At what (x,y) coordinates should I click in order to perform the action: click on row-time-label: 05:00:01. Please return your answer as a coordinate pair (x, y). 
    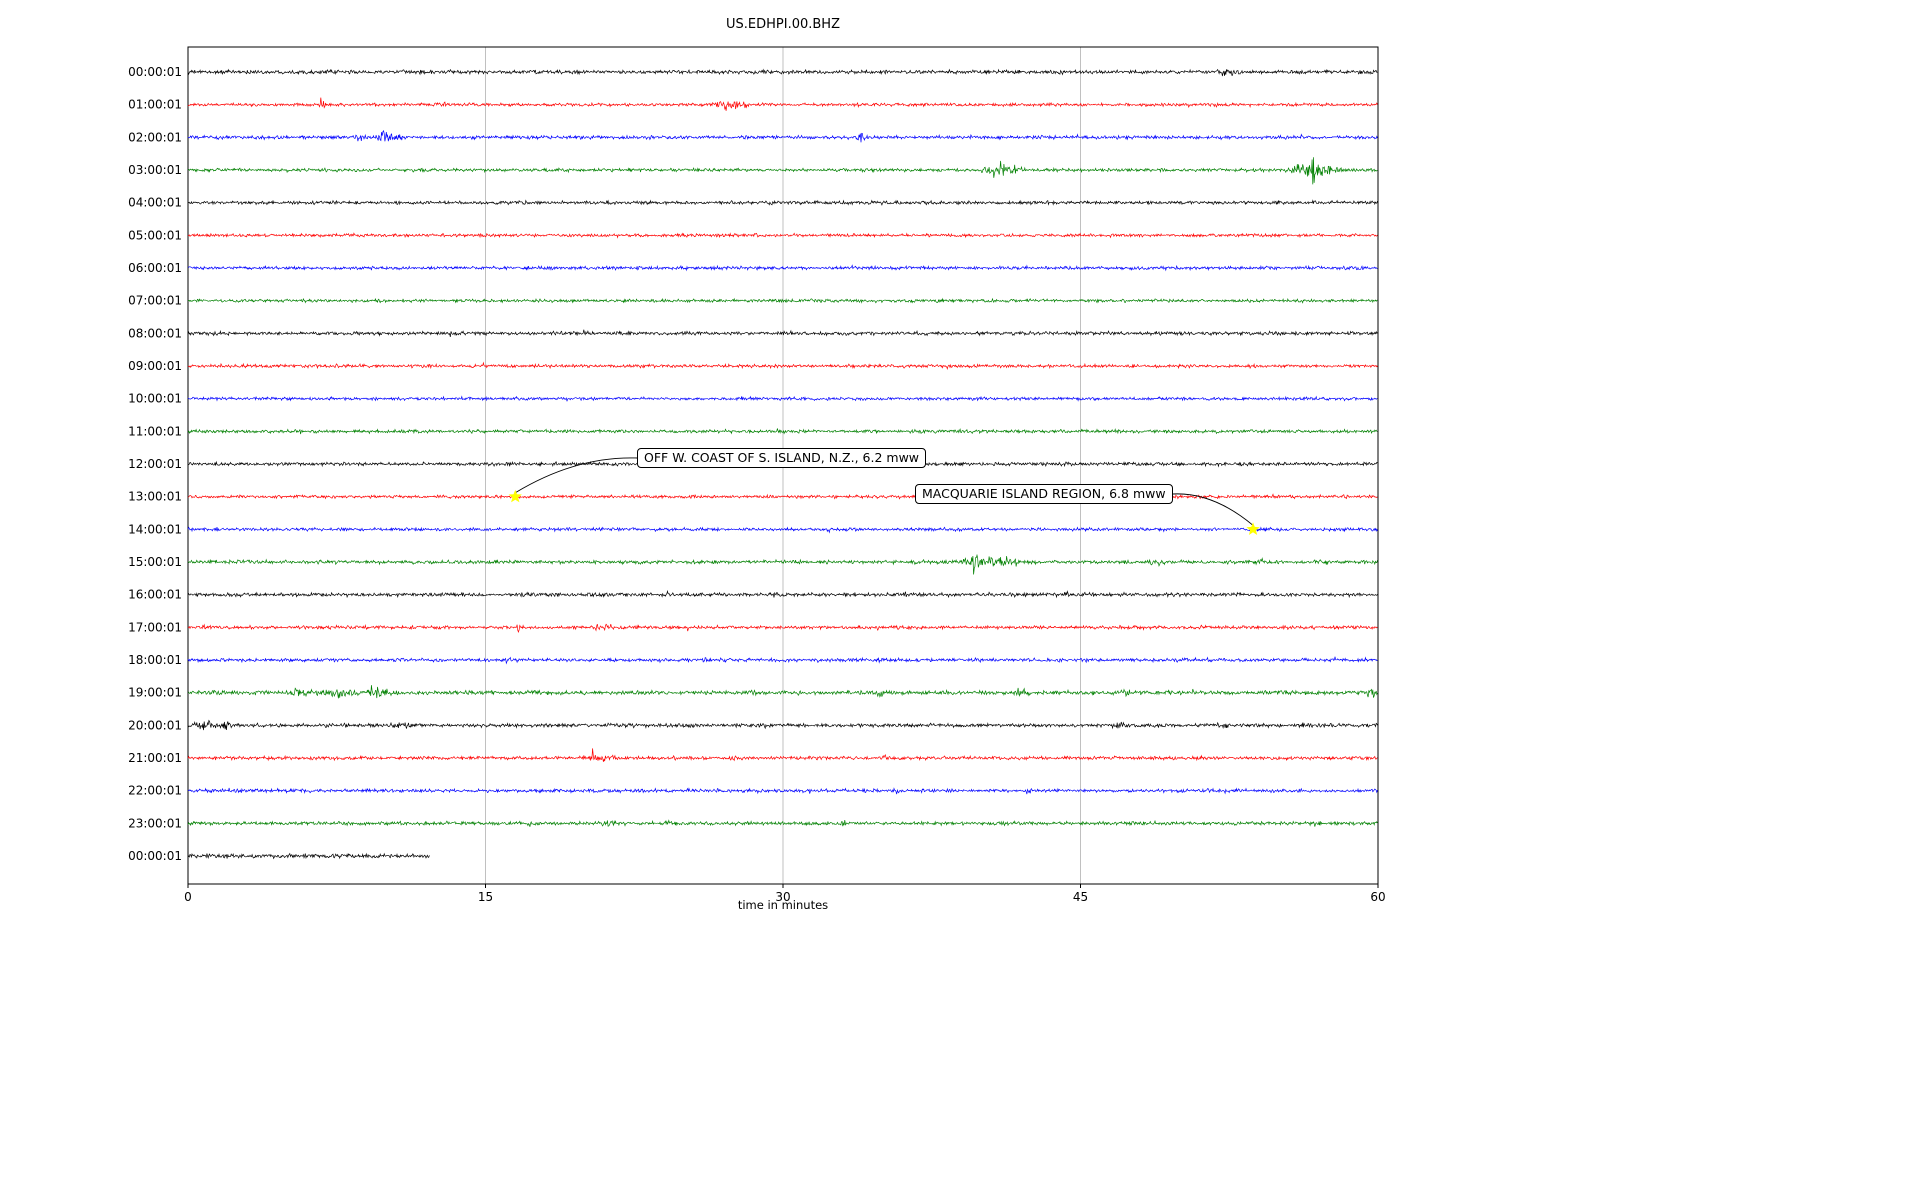
    Looking at the image, I should click on (155, 235).